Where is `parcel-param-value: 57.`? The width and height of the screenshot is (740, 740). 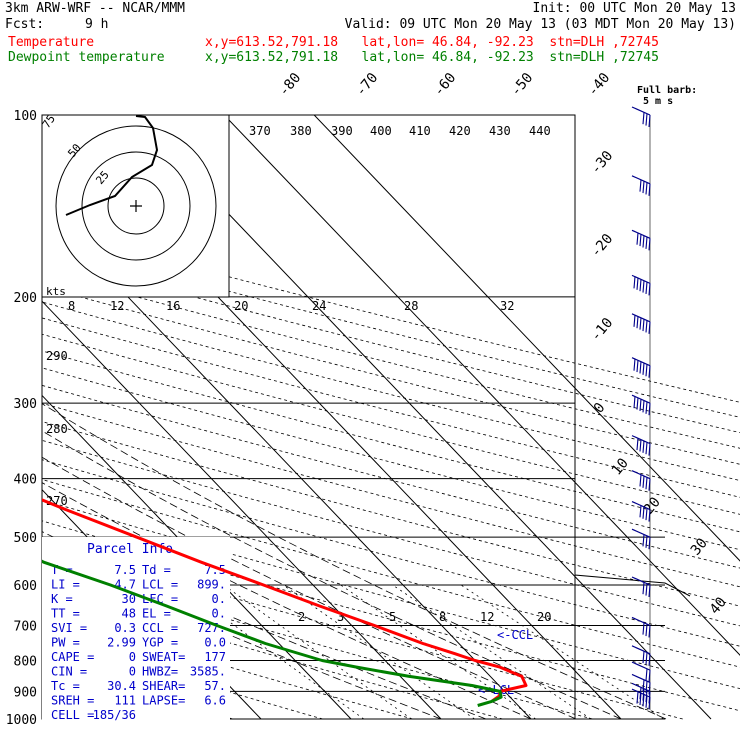 parcel-param-value: 57. is located at coordinates (215, 686).